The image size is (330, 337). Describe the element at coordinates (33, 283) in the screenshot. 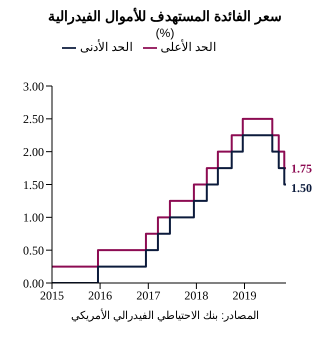

I see `y-tick-label: 0.00` at that location.